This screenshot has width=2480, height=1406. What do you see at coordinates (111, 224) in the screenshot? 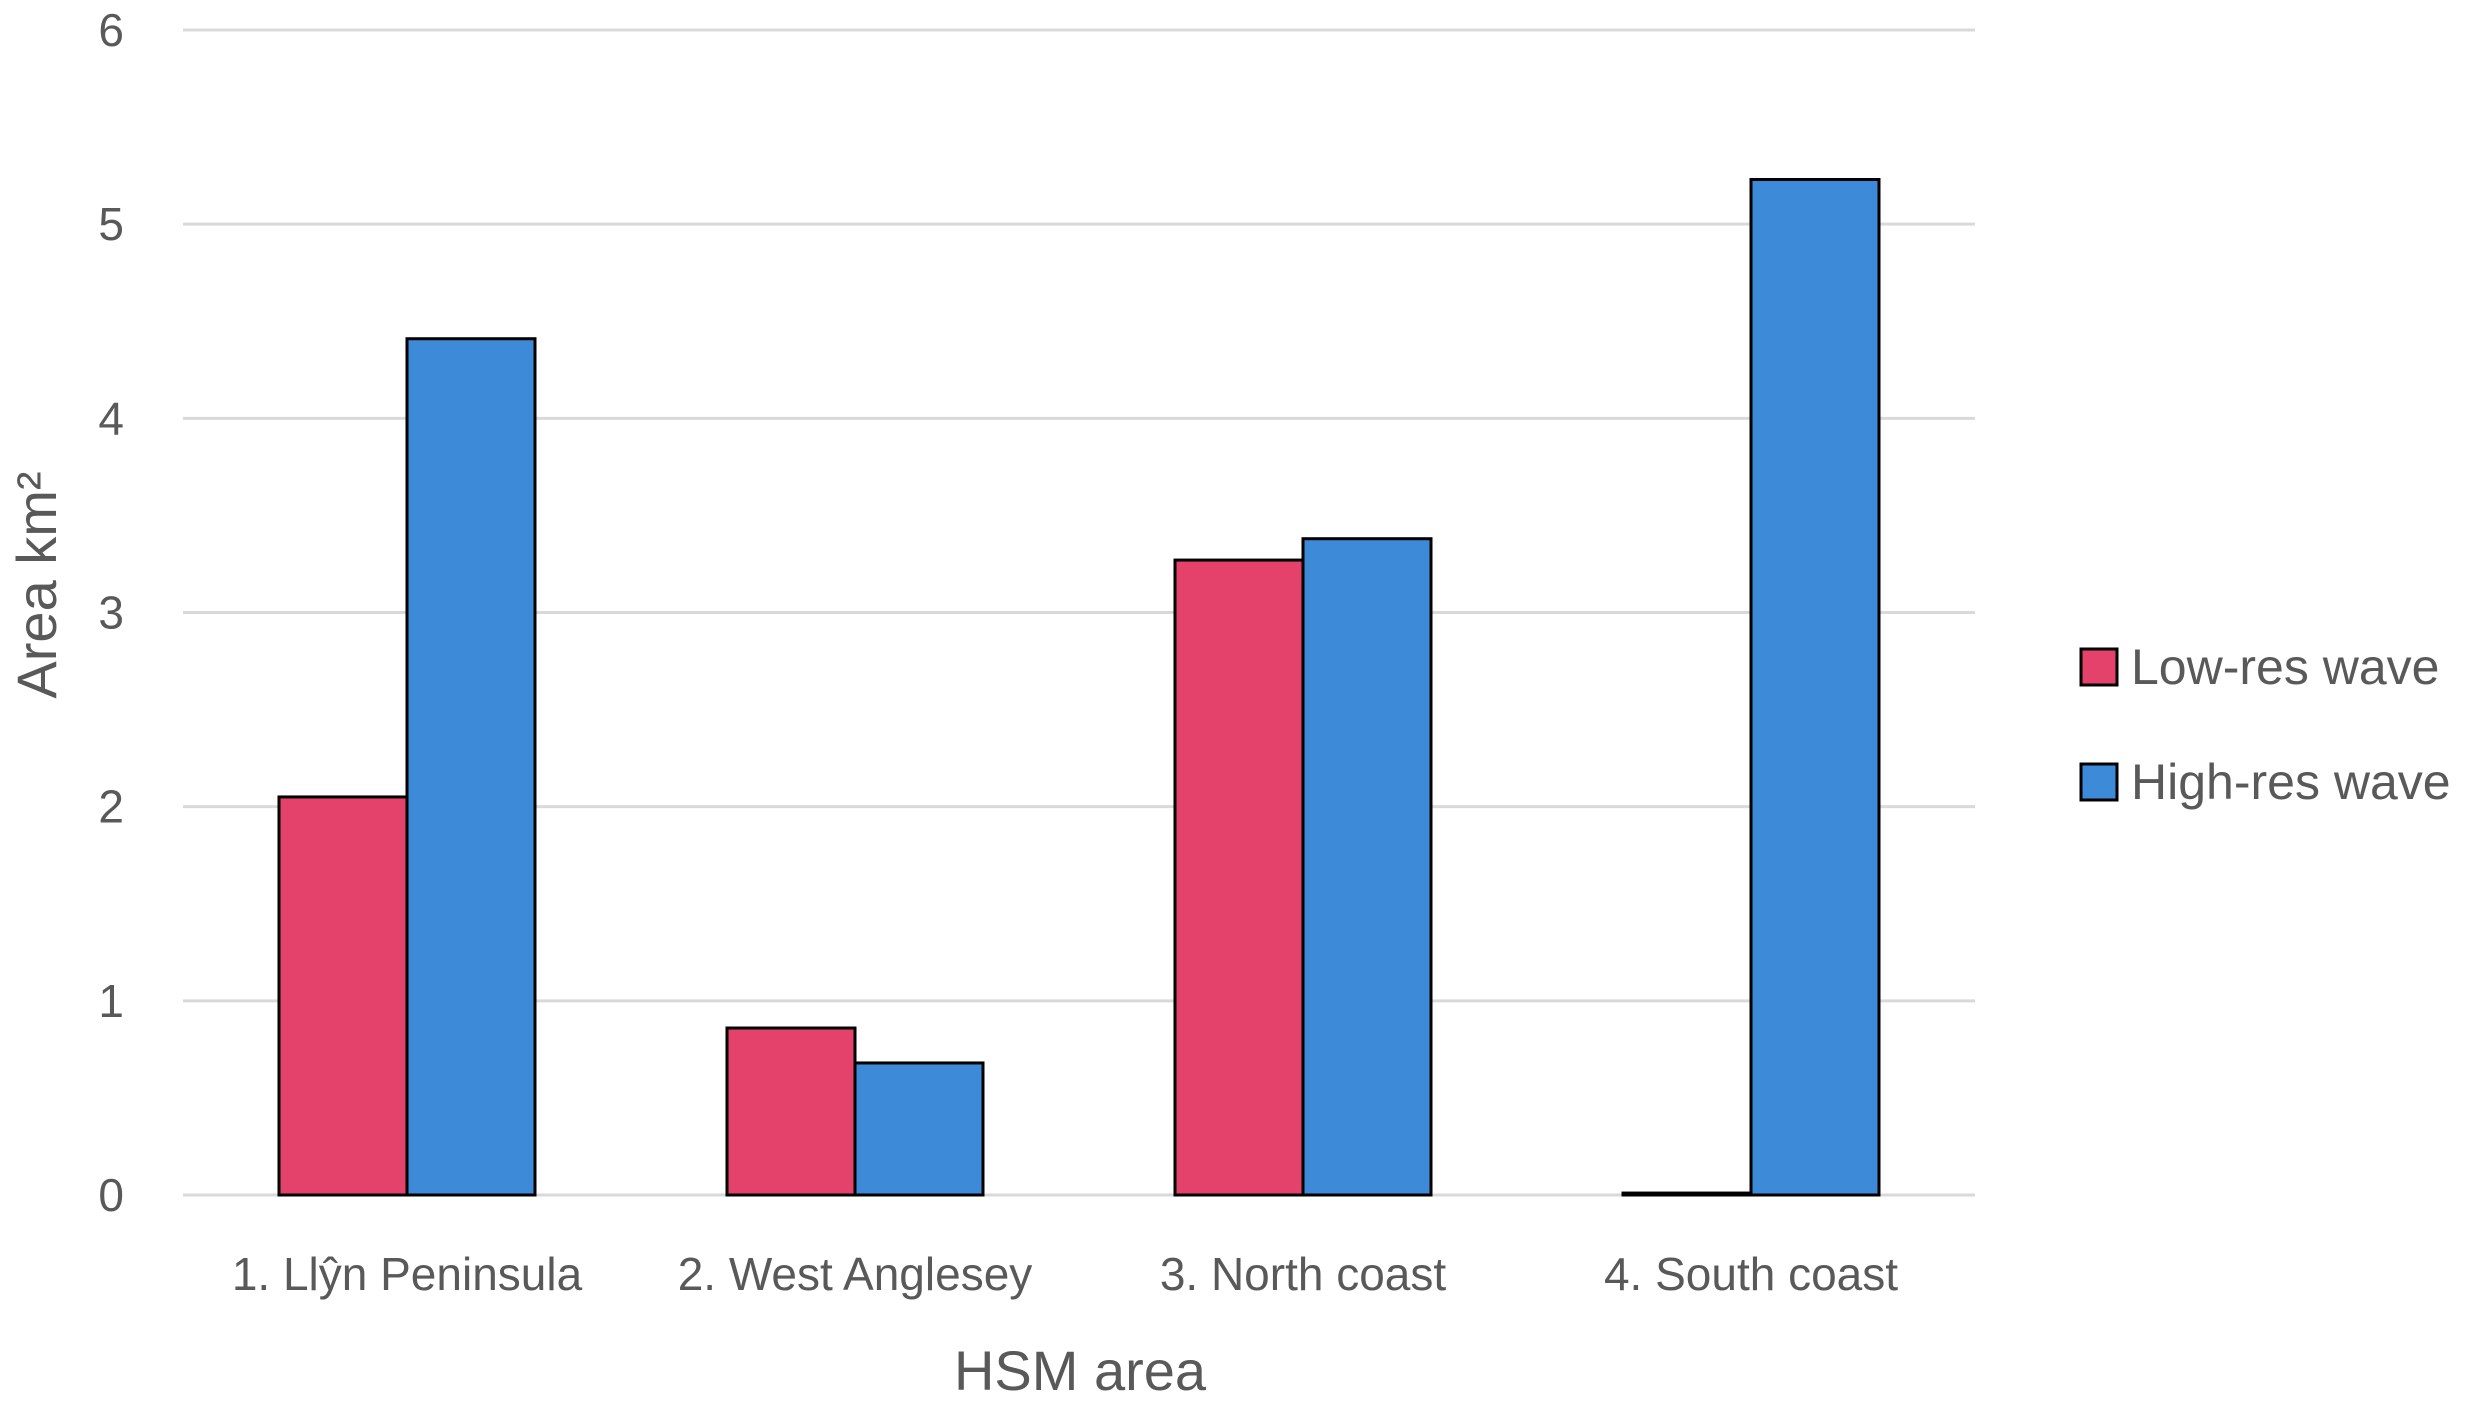
I see `y-tick-label: 5` at bounding box center [111, 224].